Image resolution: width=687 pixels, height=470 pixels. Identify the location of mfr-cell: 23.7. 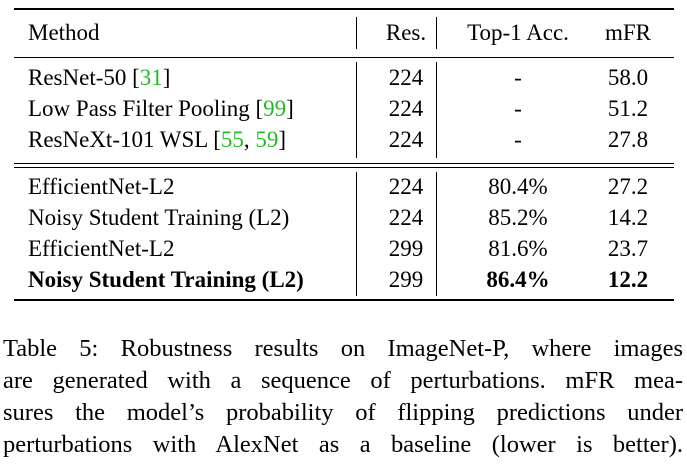
(628, 248).